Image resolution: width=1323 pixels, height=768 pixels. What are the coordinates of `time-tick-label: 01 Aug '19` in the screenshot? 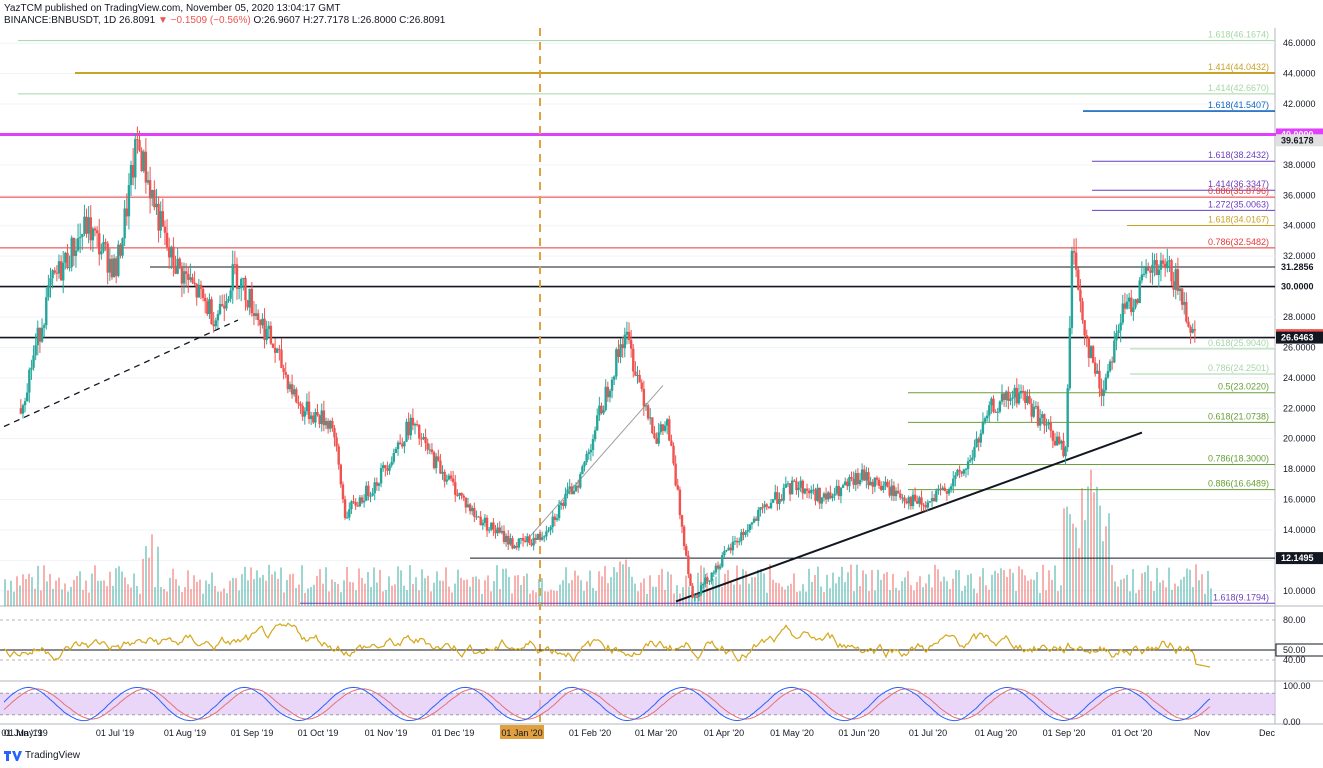 It's located at (185, 733).